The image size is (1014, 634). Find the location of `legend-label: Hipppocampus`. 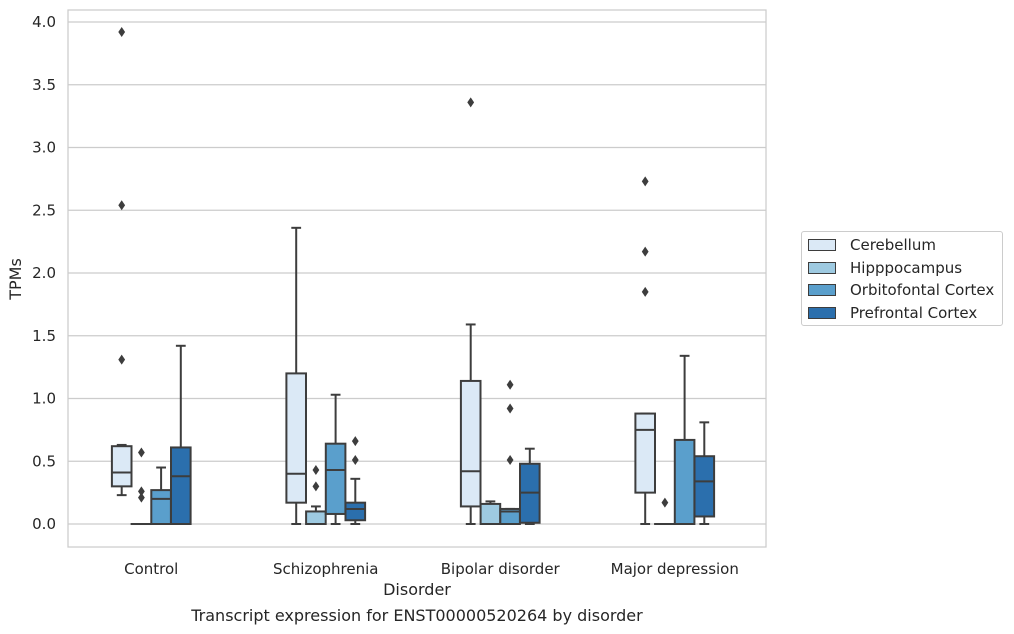

legend-label: Hipppocampus is located at coordinates (906, 268).